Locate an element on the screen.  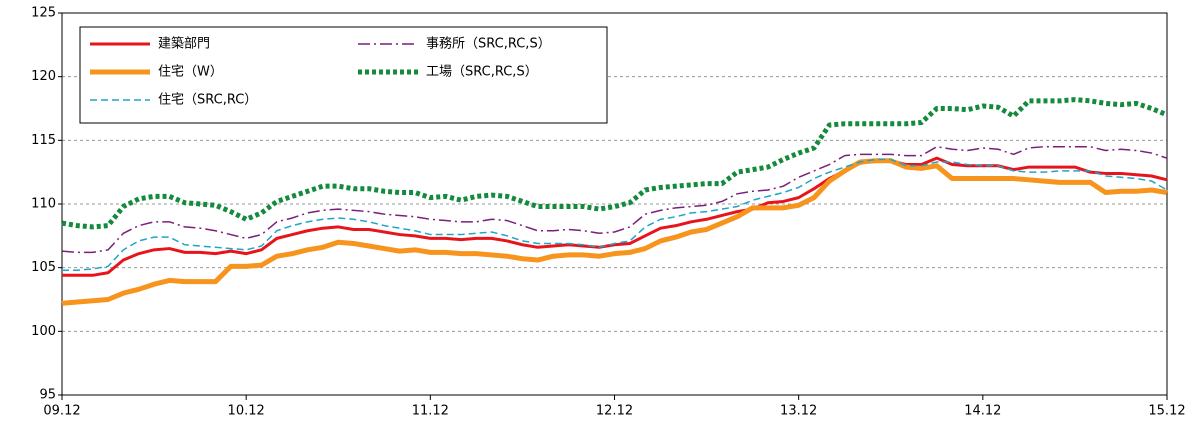
x-tick-label: 13.12 is located at coordinates (798, 411).